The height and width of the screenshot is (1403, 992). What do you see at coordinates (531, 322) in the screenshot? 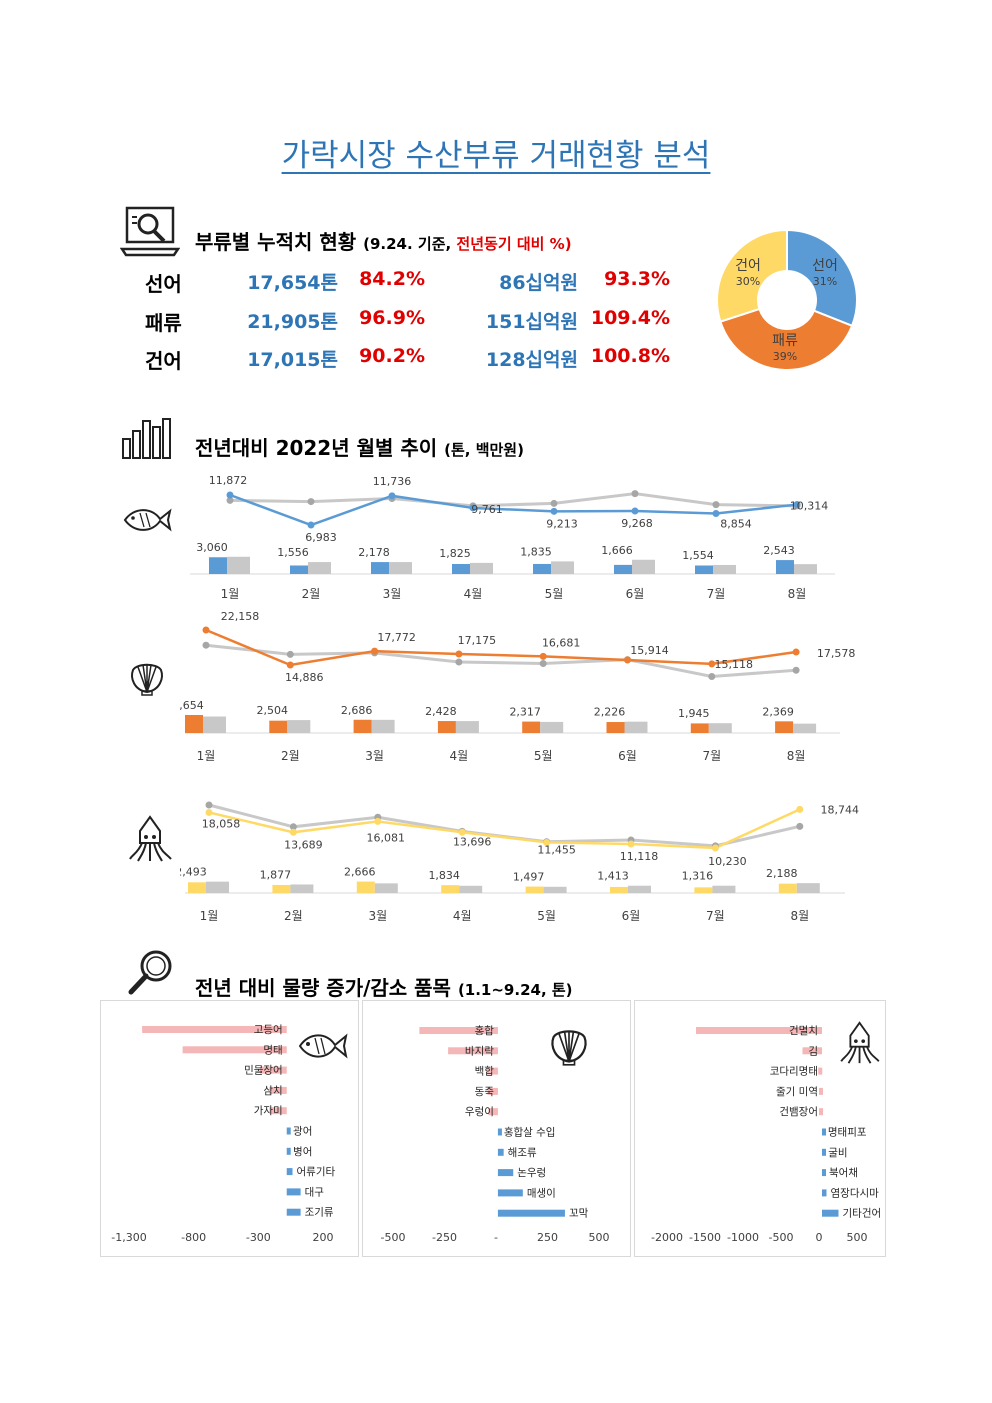
I see `row-amount: 151십억원` at bounding box center [531, 322].